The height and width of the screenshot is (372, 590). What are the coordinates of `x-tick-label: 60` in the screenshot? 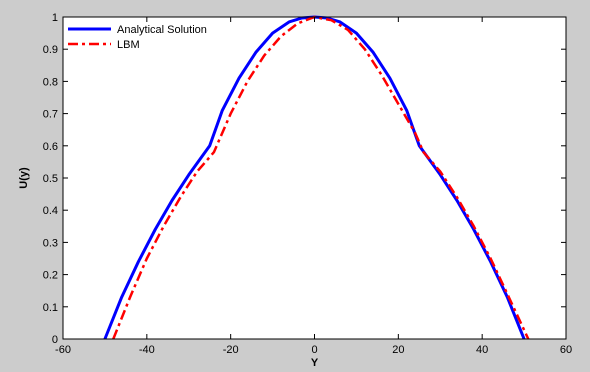 It's located at (566, 350).